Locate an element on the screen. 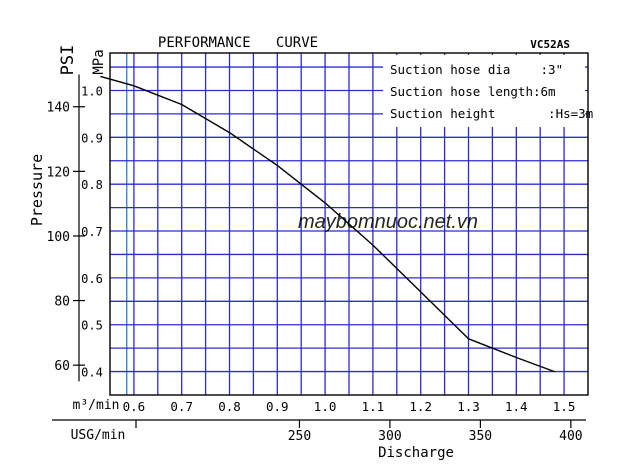 The height and width of the screenshot is (468, 644). y-tick-label-mpa: 0.8 is located at coordinates (92, 185).